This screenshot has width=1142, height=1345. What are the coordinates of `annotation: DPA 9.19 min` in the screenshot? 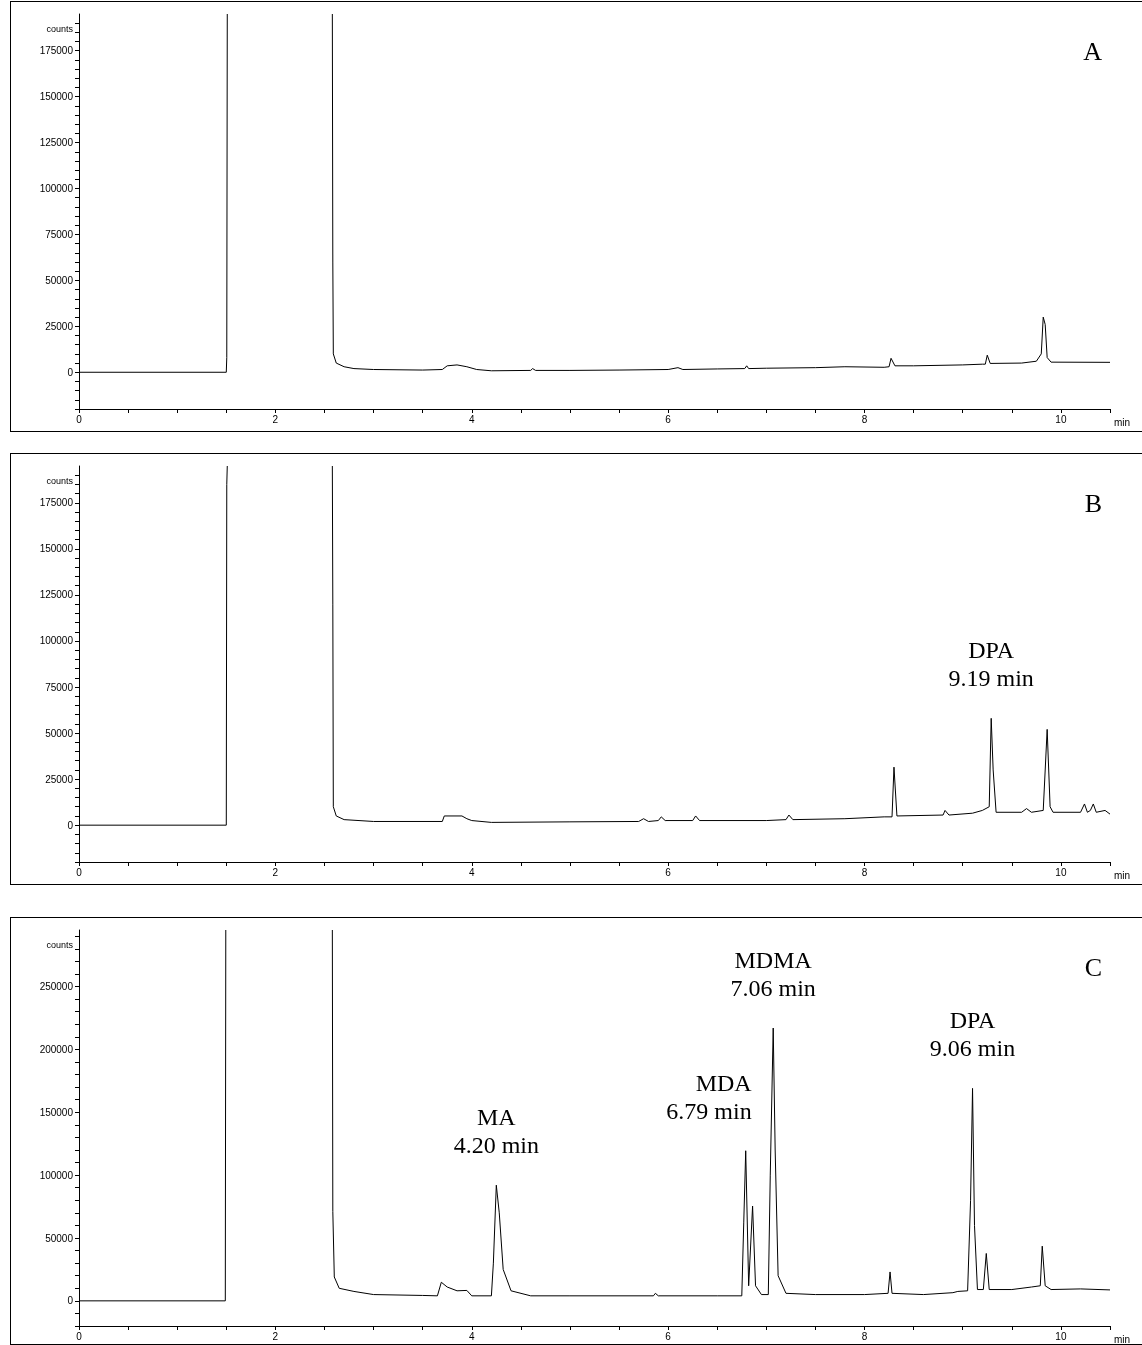 It's located at (991, 664).